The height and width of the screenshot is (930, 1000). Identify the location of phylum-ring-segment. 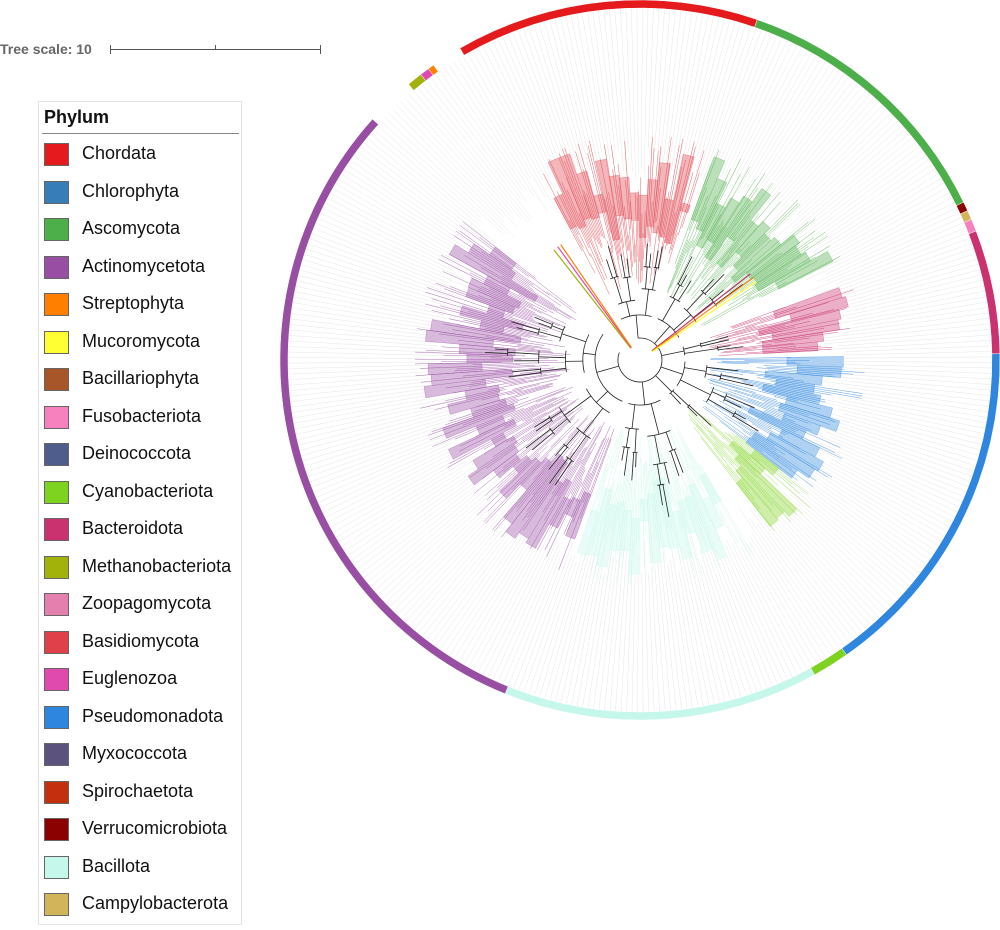
(608, 27).